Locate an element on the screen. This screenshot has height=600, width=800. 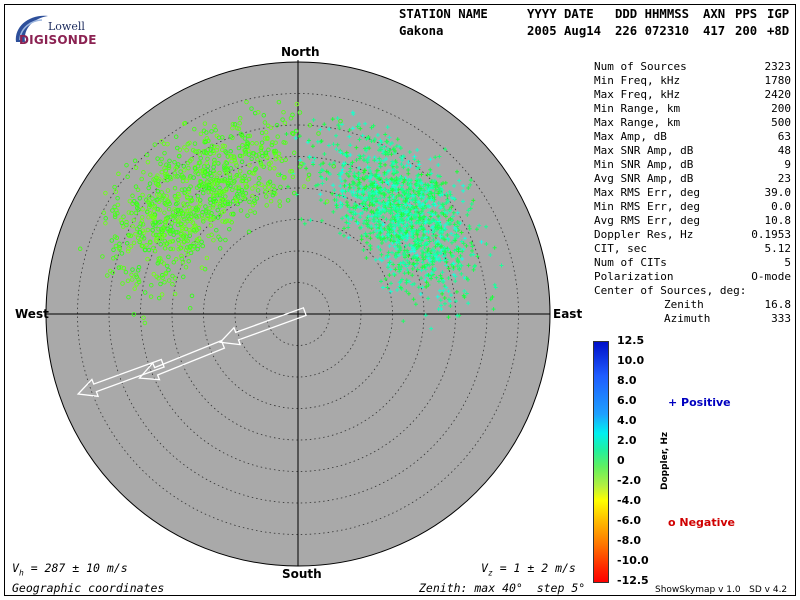
stat-value: 48 is located at coordinates (784, 150).